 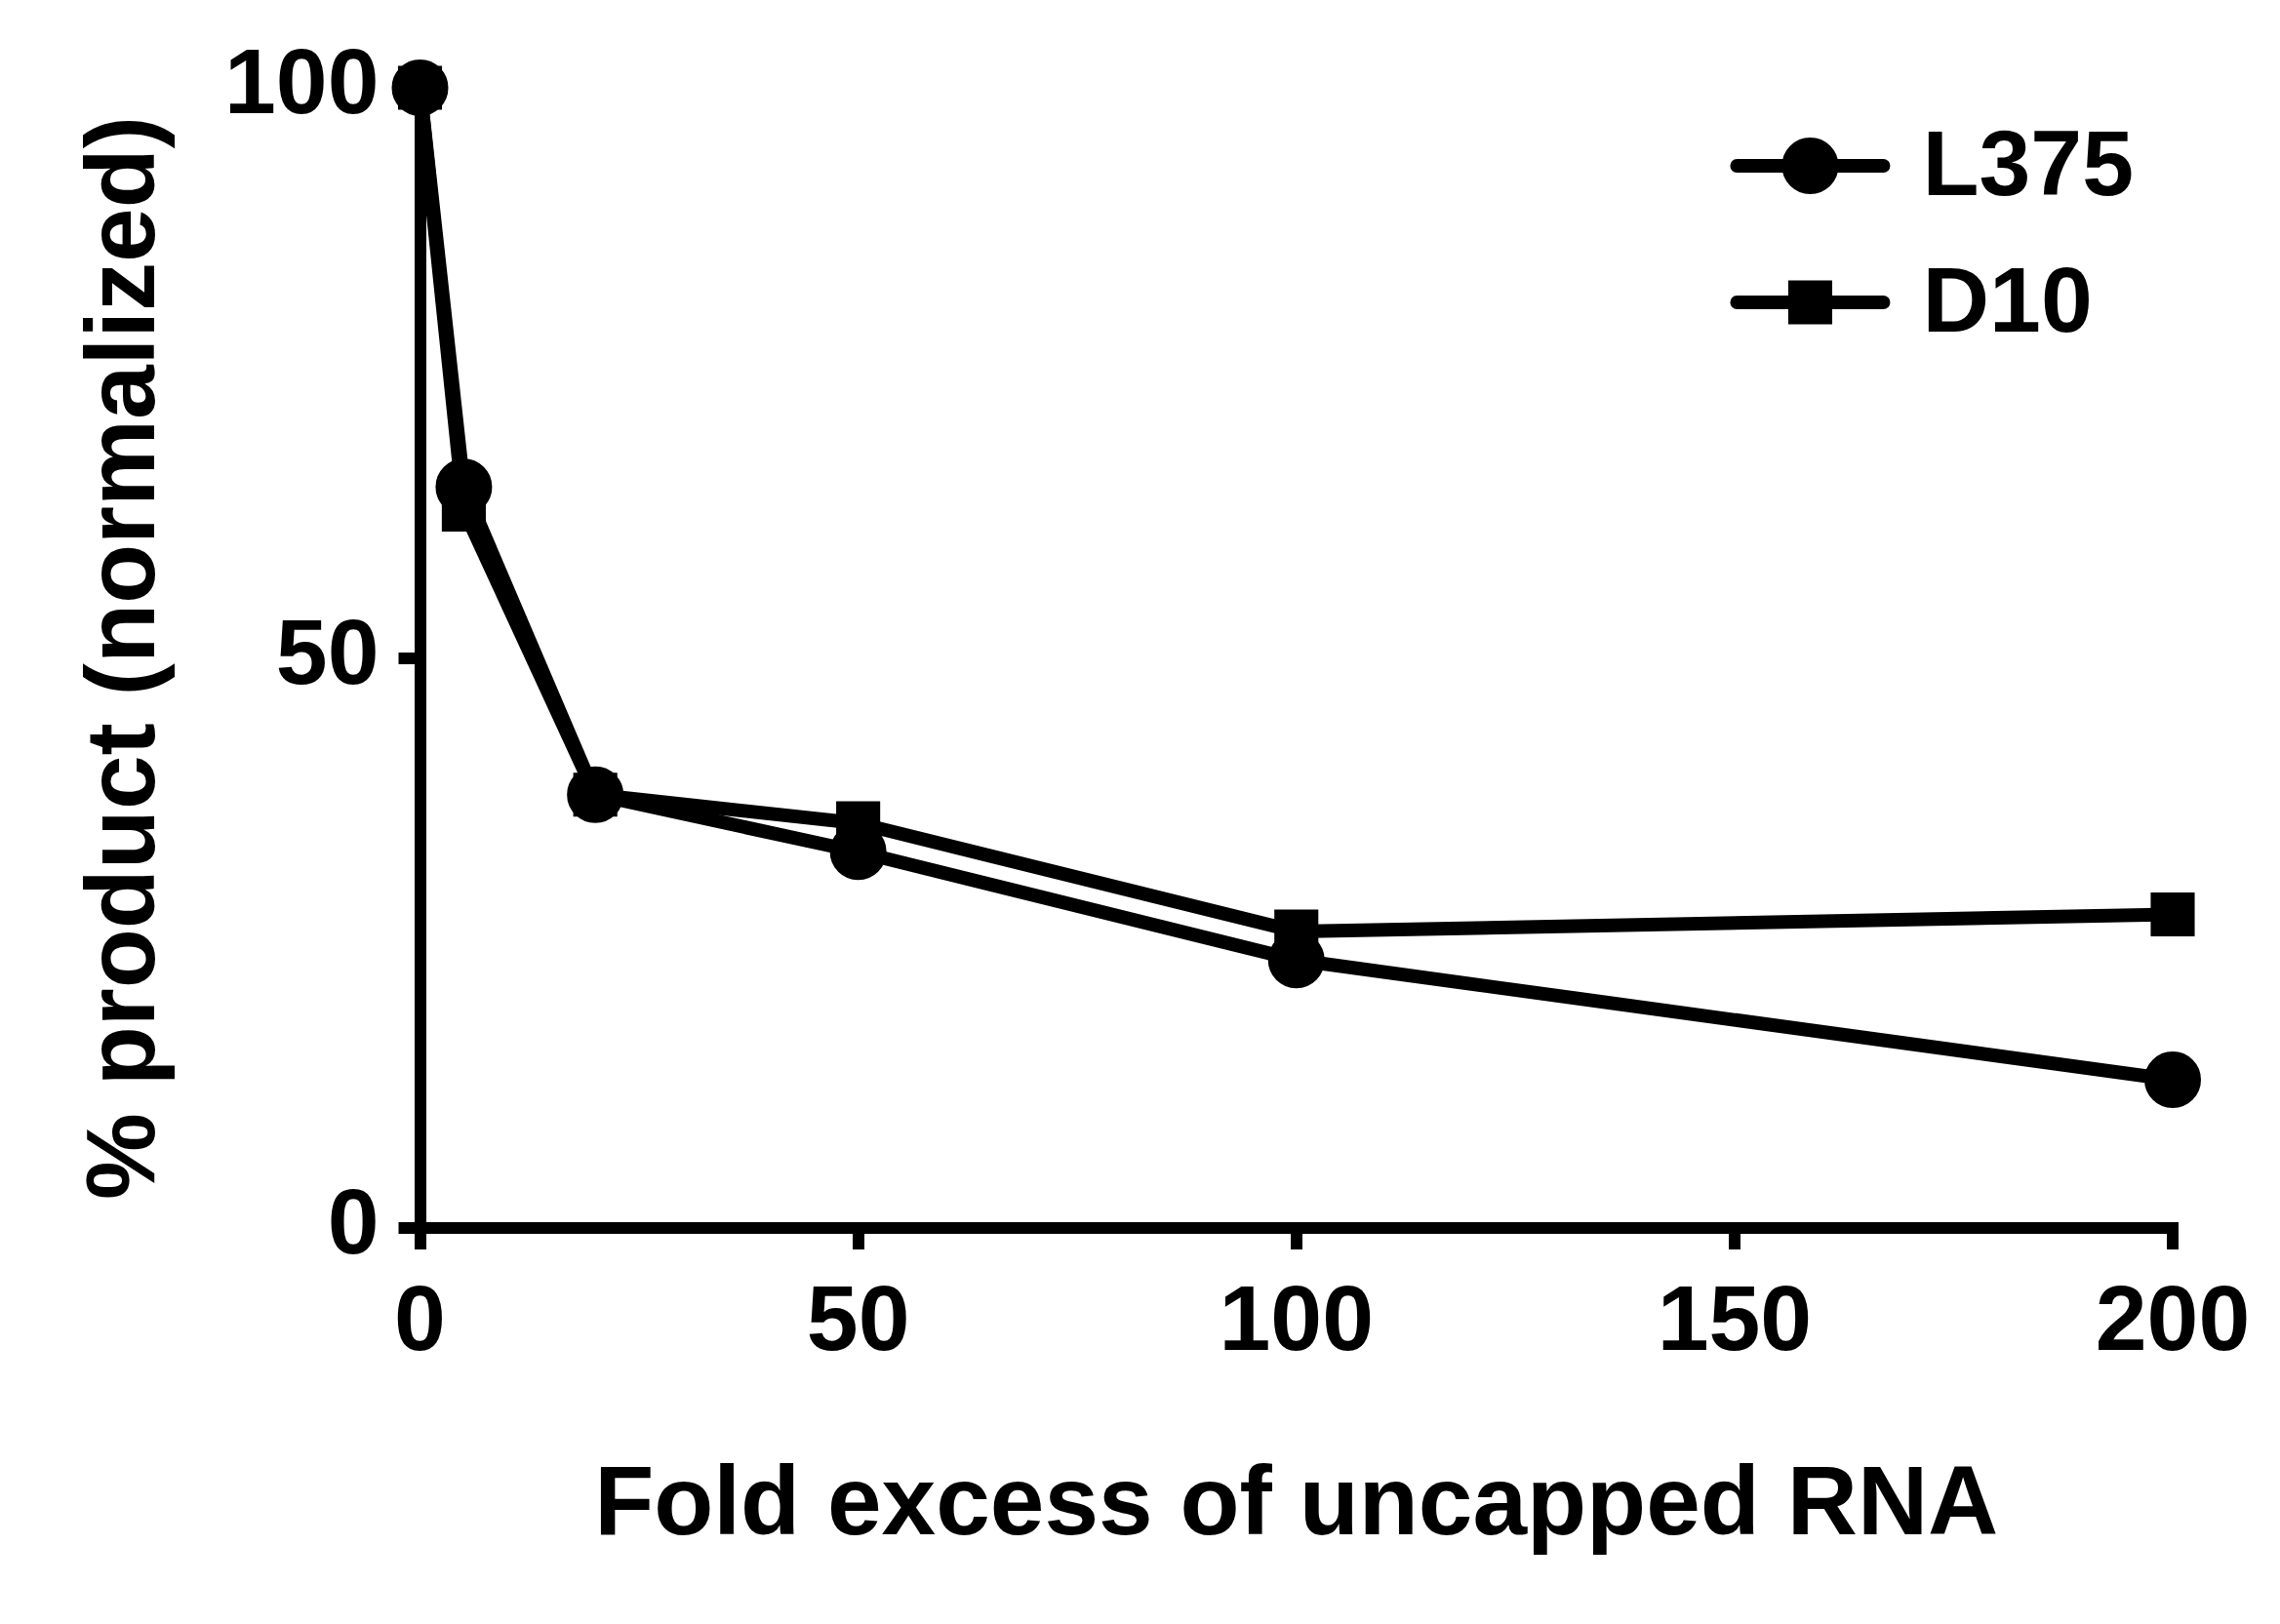 What do you see at coordinates (119, 658) in the screenshot?
I see `y-axis-title: % product (normalized)` at bounding box center [119, 658].